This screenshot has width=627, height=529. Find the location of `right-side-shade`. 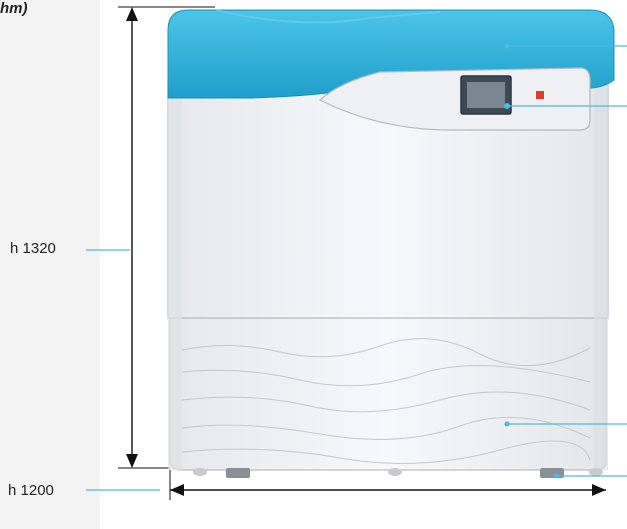

right-side-shade is located at coordinates (601, 275).